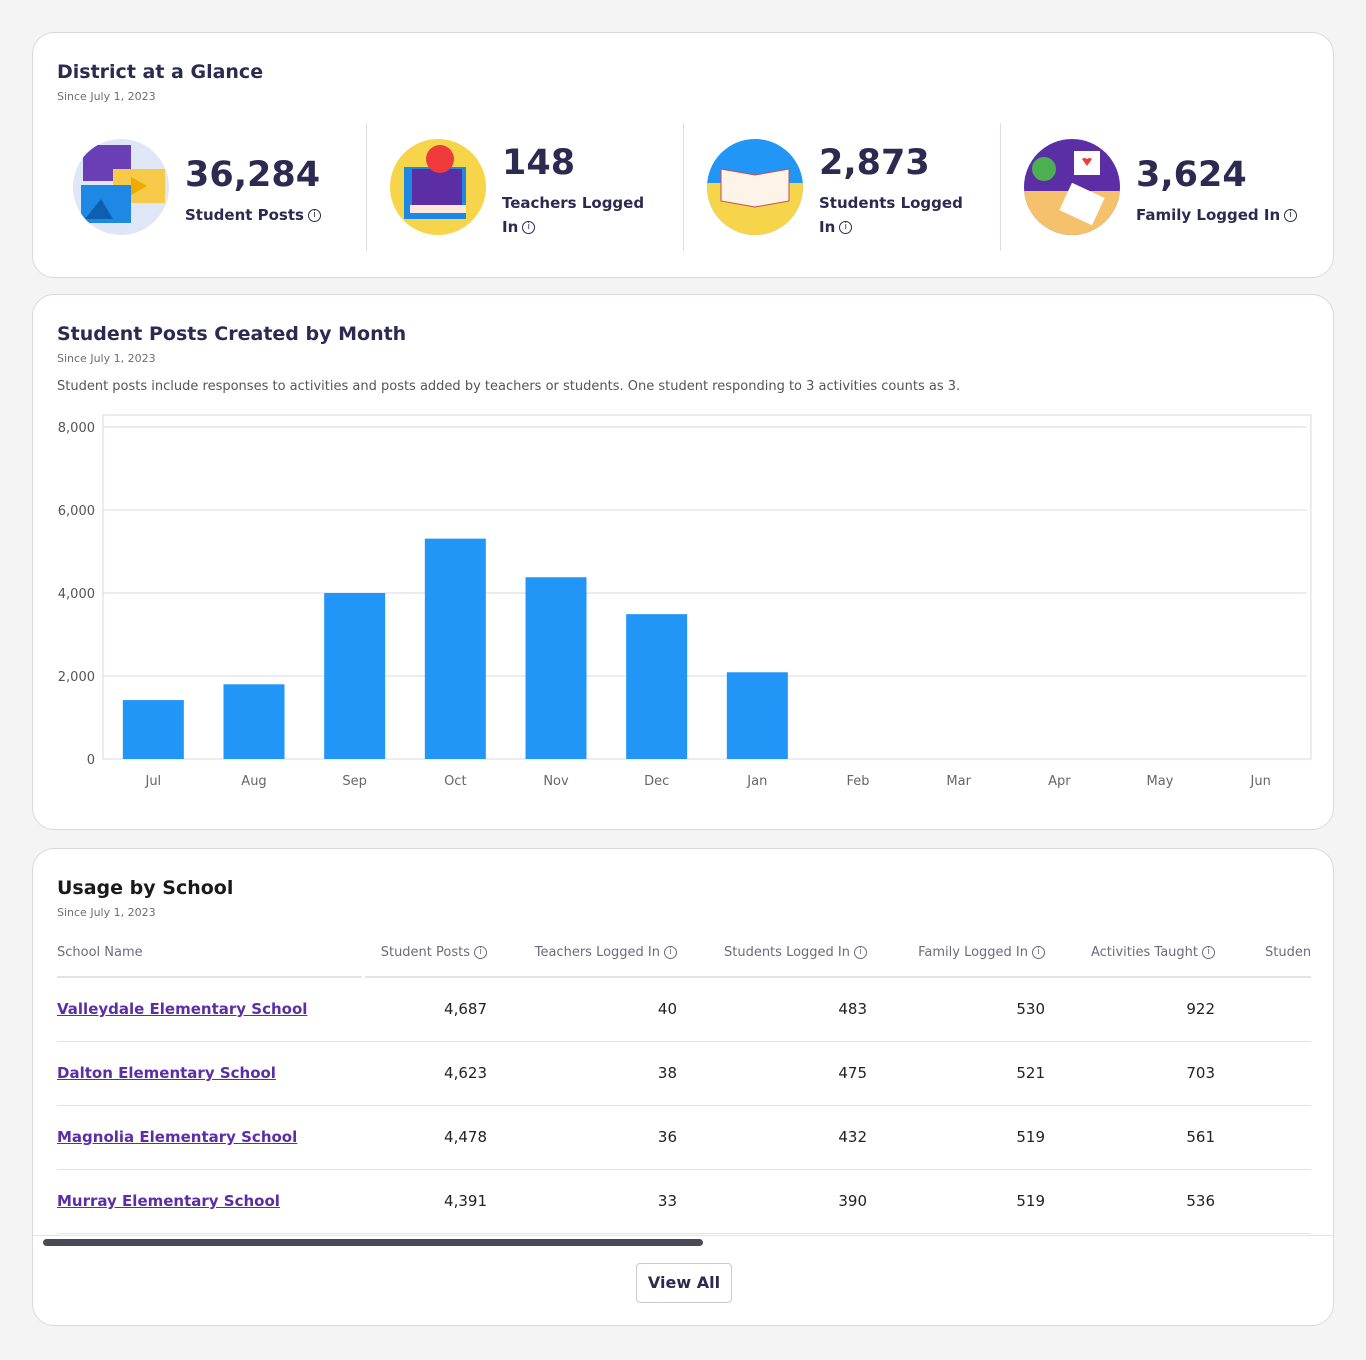  What do you see at coordinates (455, 648) in the screenshot?
I see `bar-oct` at bounding box center [455, 648].